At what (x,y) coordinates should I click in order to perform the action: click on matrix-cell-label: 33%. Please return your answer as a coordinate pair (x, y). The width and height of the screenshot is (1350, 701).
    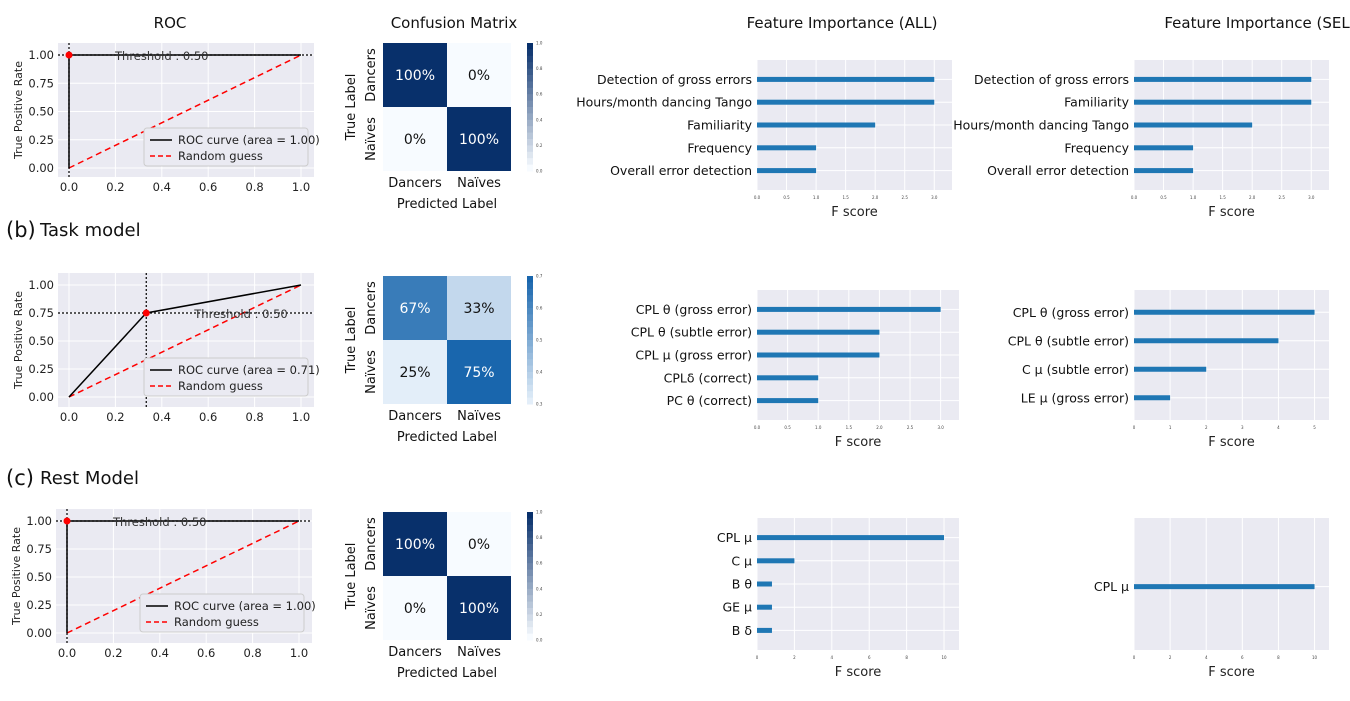
    Looking at the image, I should click on (478, 309).